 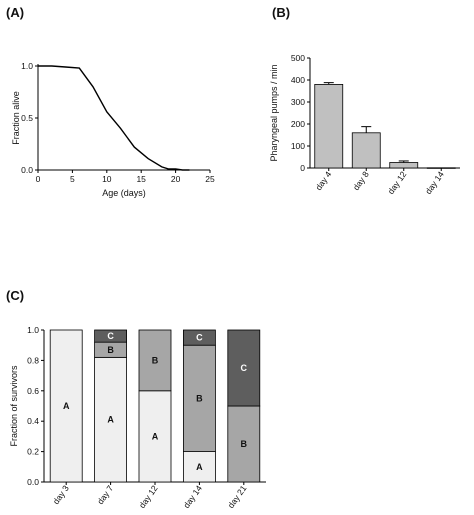 What do you see at coordinates (107, 179) in the screenshot?
I see `x-tick-label: 10` at bounding box center [107, 179].